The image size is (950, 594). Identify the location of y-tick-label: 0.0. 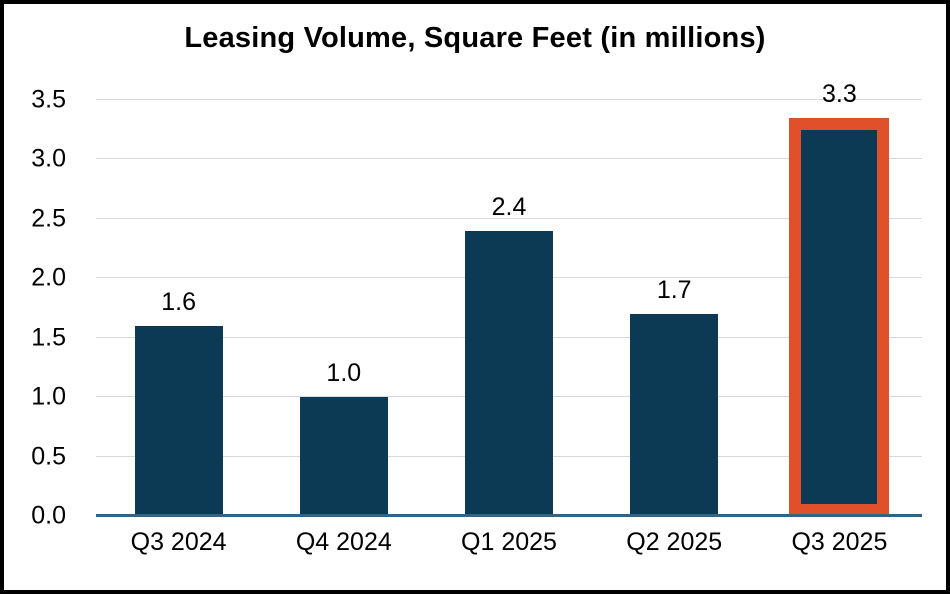
(48, 515).